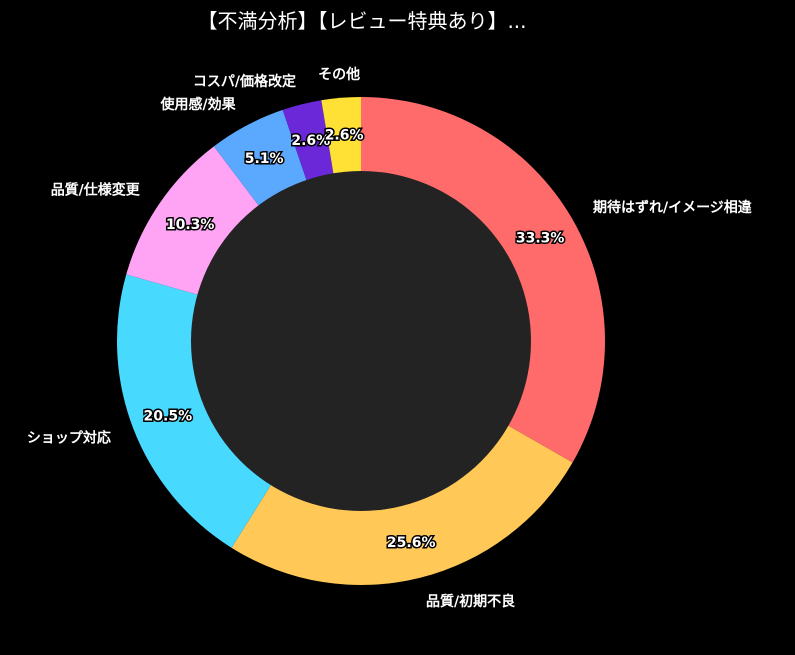 The image size is (795, 655). I want to click on slice-2-percent-label: 20.5%, so click(168, 416).